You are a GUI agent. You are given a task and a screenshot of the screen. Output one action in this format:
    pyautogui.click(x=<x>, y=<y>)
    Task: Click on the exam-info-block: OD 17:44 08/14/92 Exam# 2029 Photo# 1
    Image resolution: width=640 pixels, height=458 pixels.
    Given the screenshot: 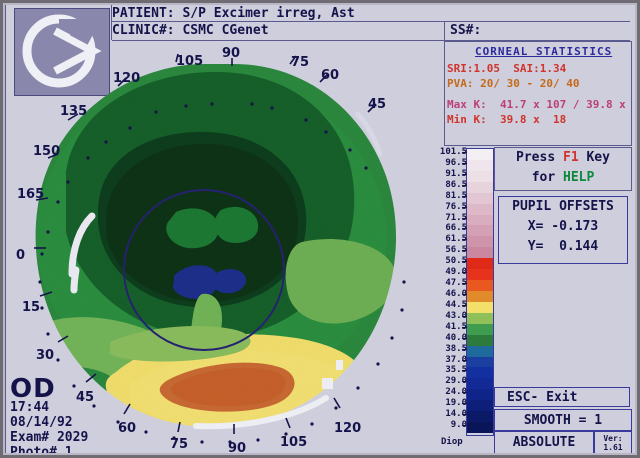 What is the action you would take?
    pyautogui.click(x=70, y=417)
    